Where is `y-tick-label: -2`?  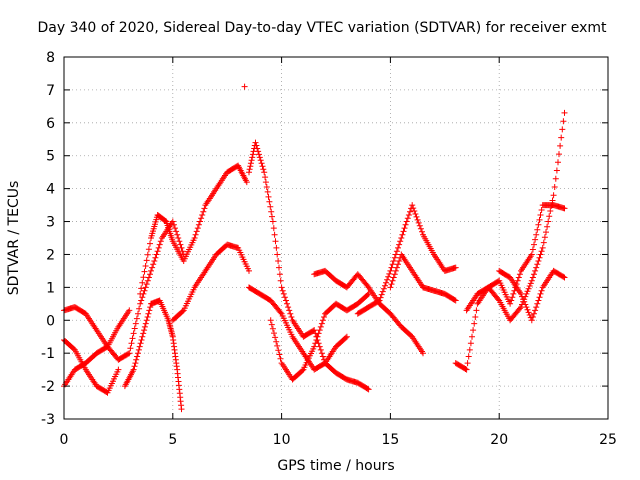
y-tick-label: -2 is located at coordinates (48, 387).